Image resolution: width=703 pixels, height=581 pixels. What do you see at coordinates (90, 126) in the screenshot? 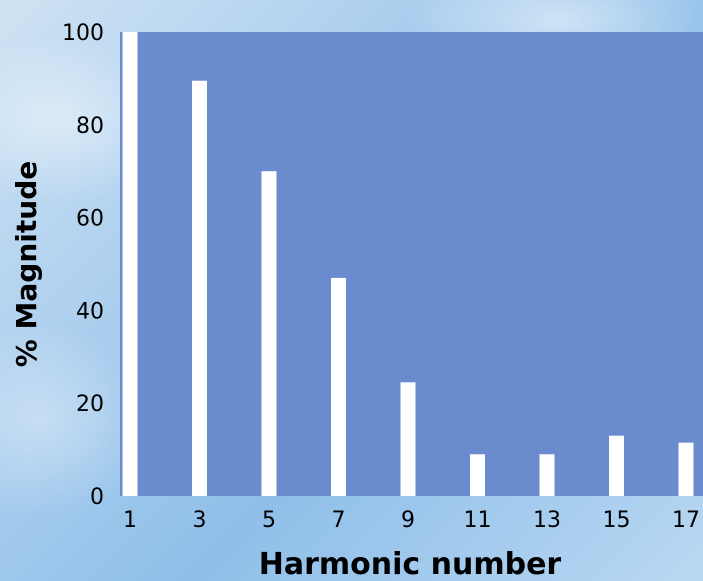
I see `y-tick-label: 80` at bounding box center [90, 126].